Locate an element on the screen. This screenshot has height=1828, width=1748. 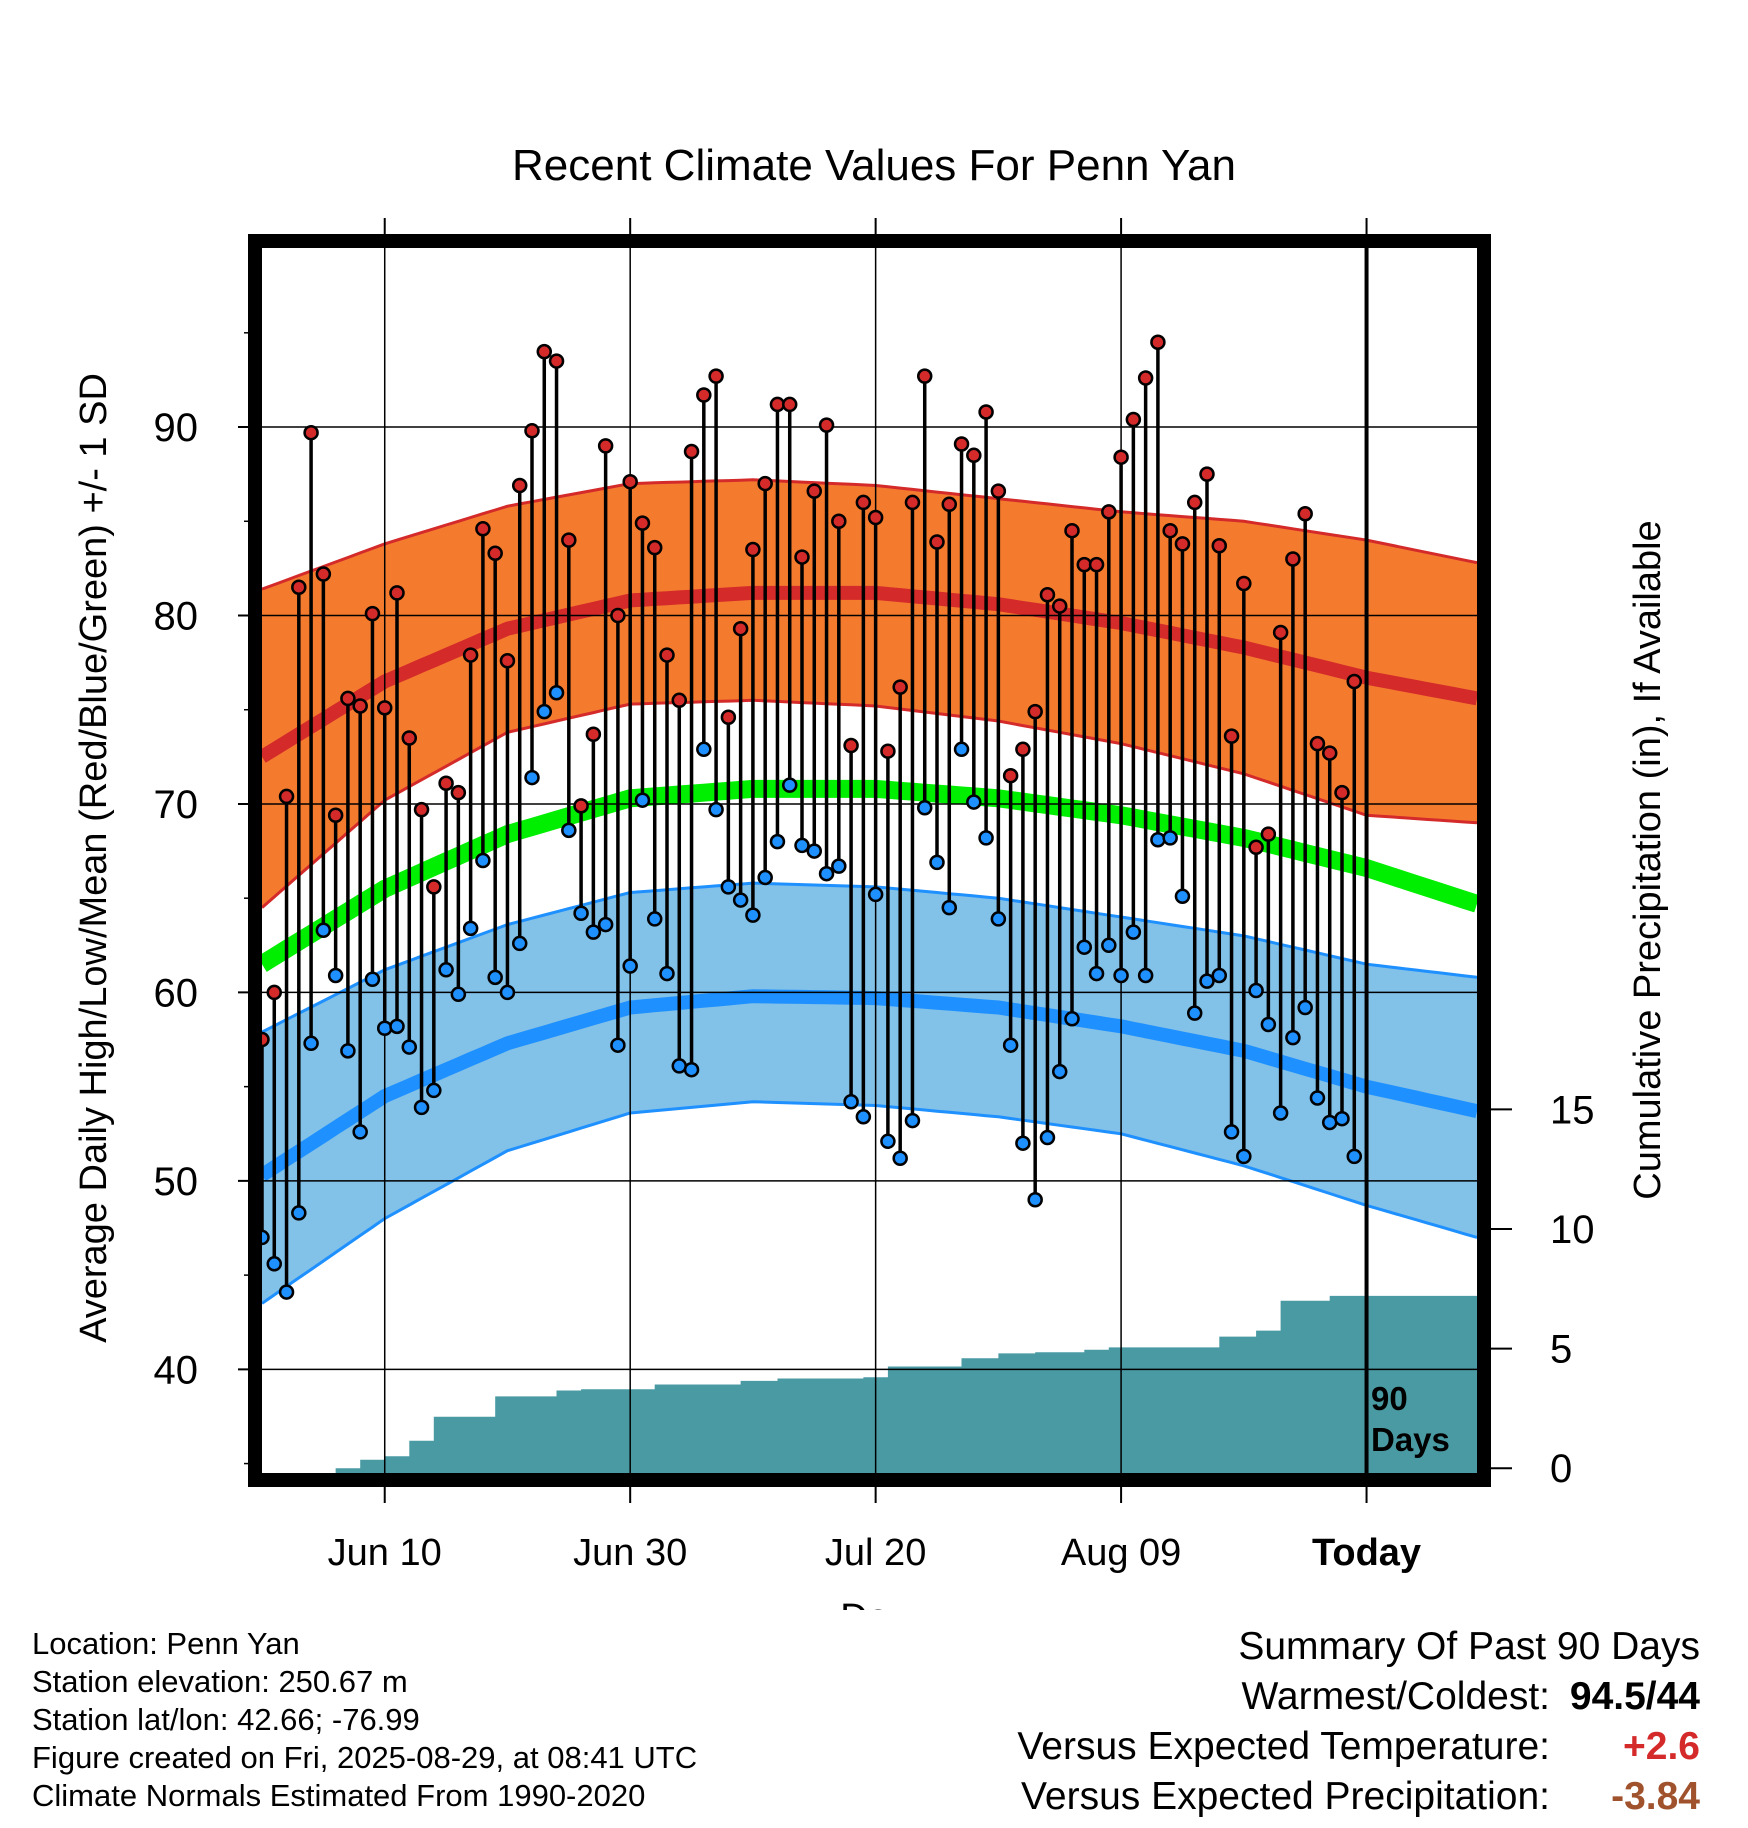
normal-high-line is located at coordinates (869, 674).